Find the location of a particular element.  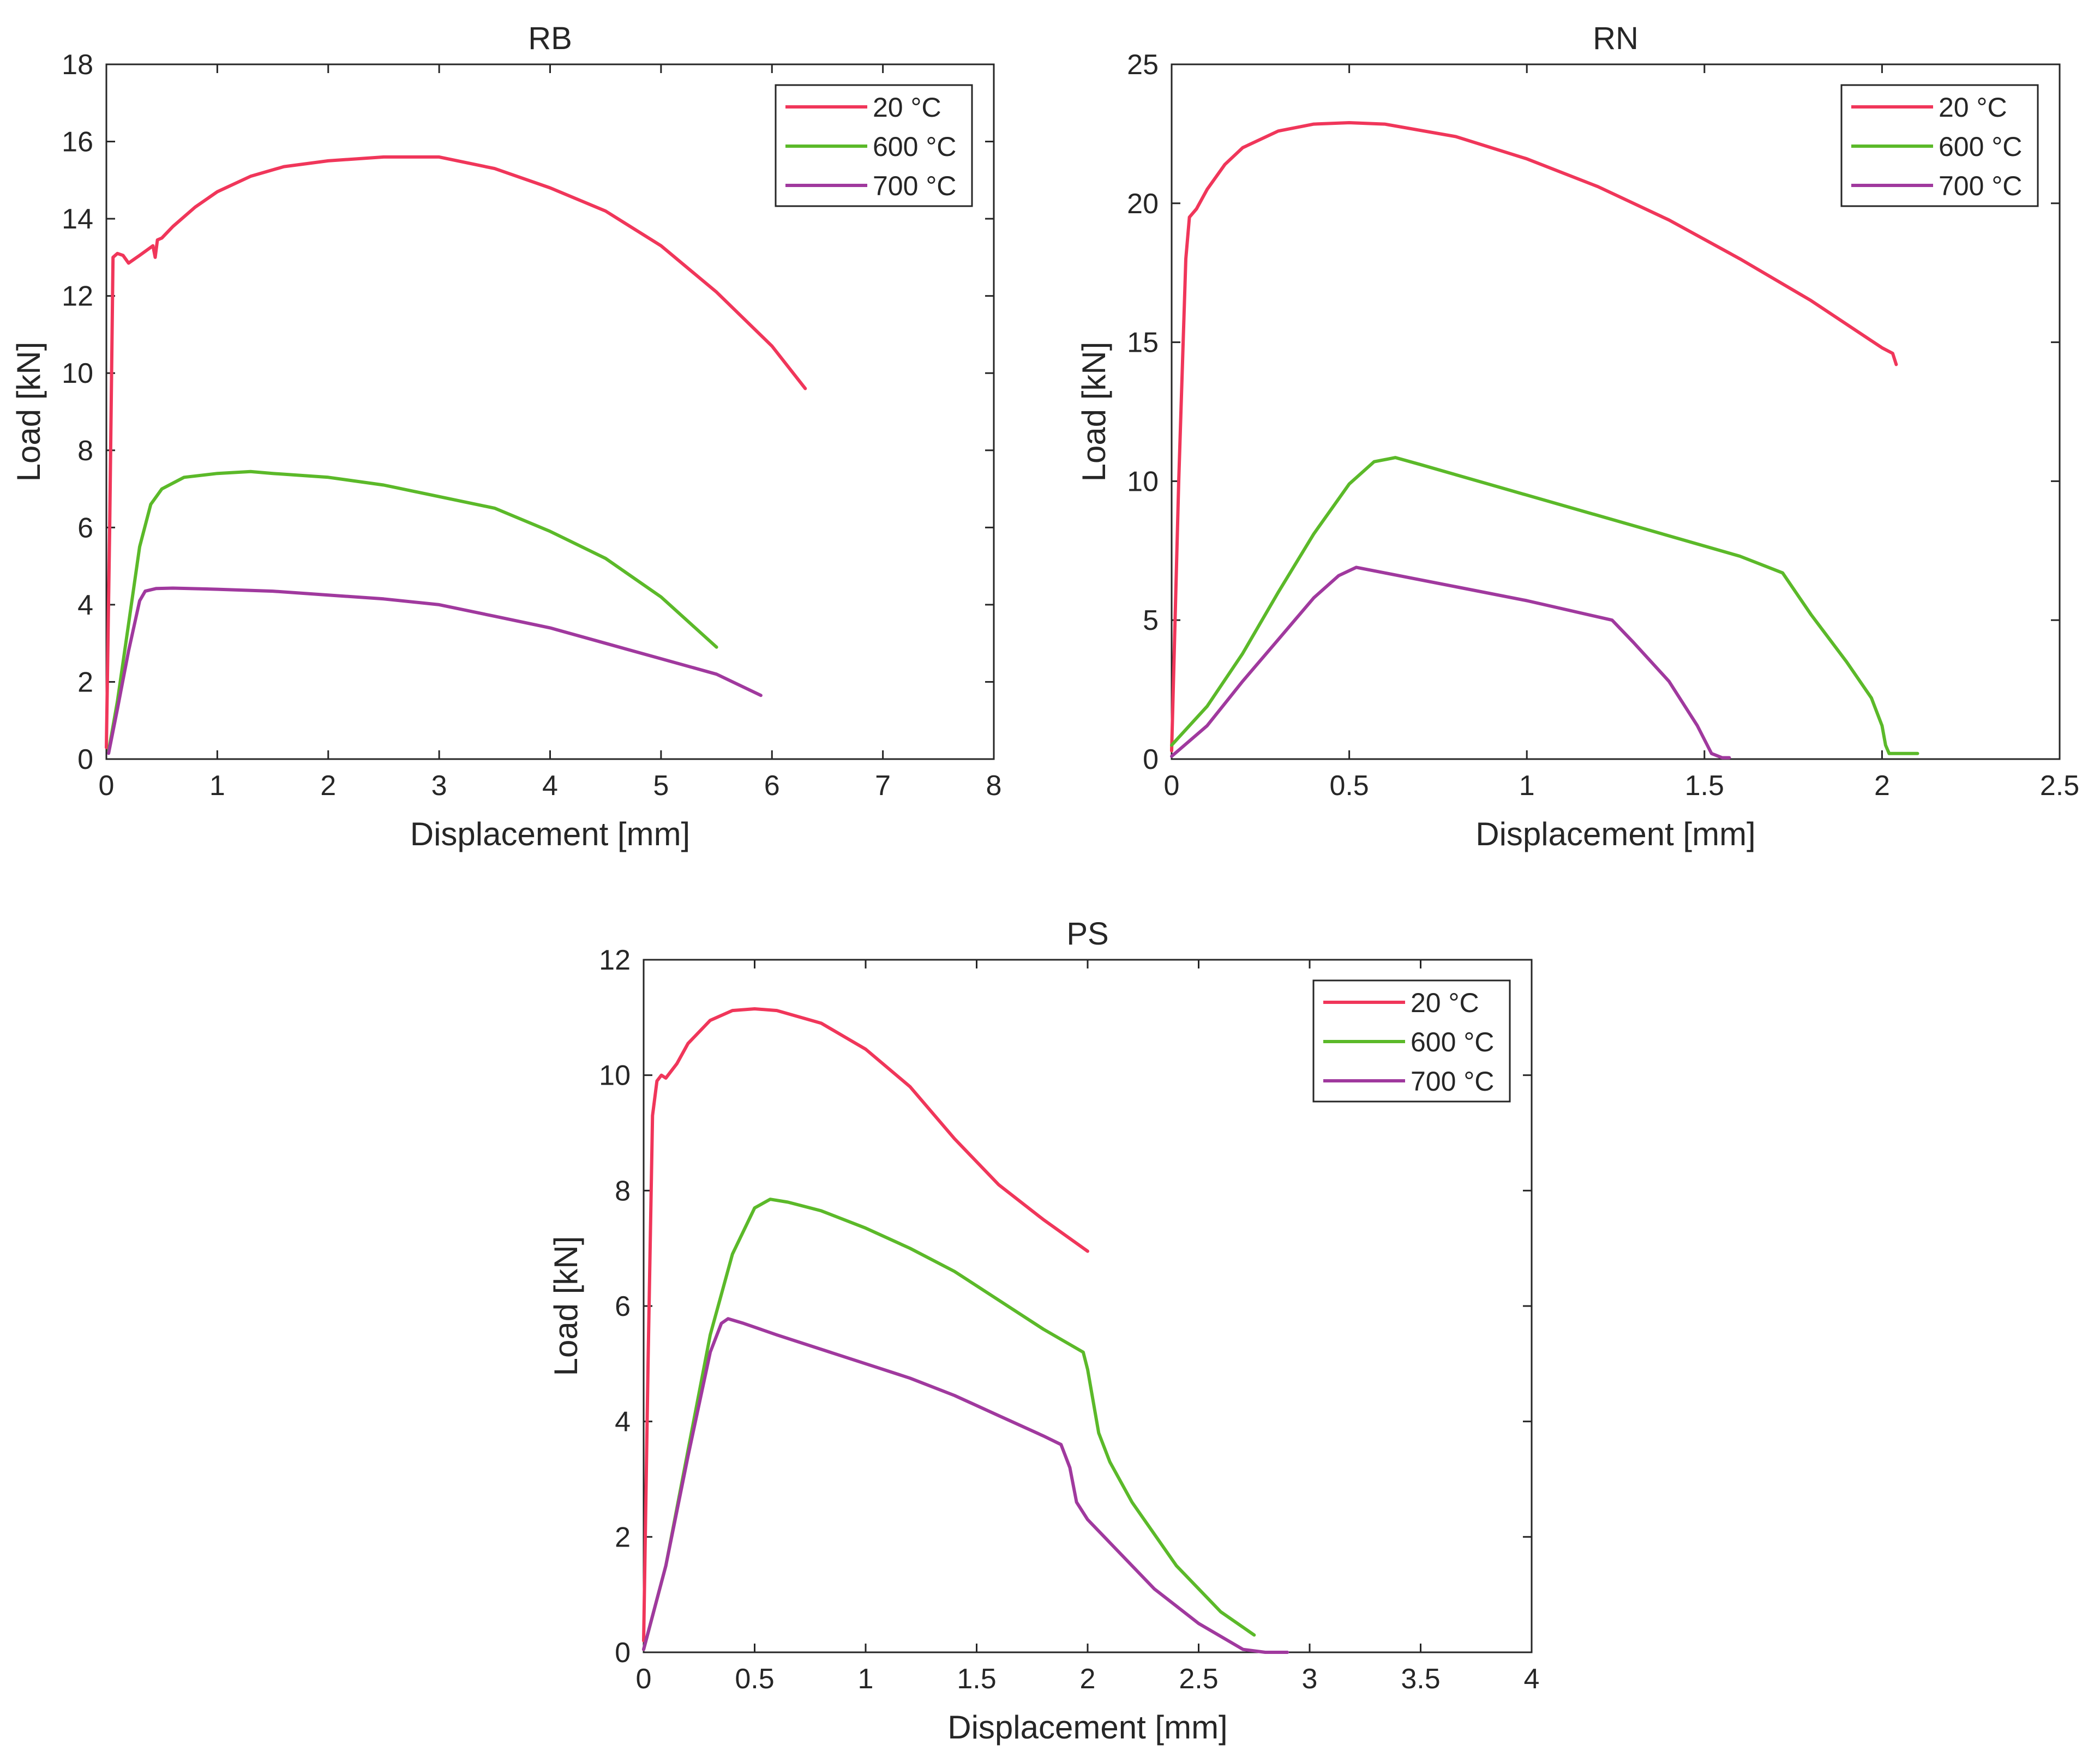

rb-xtick-label: 3 is located at coordinates (439, 786).